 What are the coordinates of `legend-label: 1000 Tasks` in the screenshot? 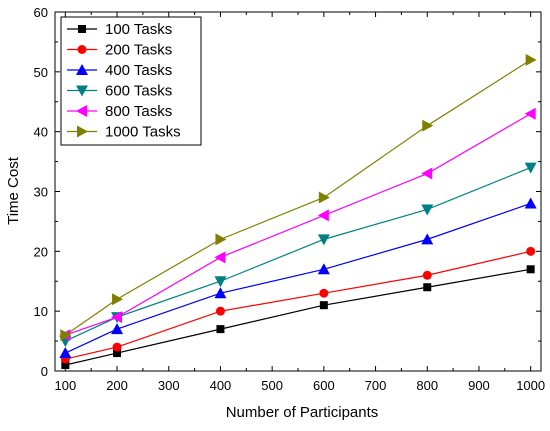 It's located at (143, 132).